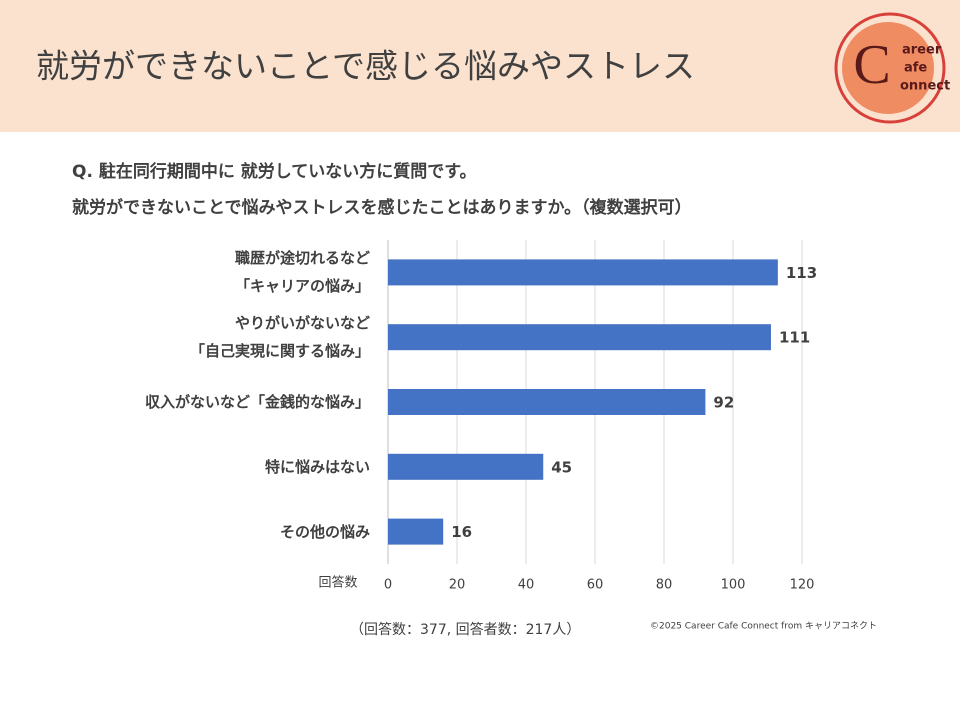 The height and width of the screenshot is (720, 960). Describe the element at coordinates (922, 50) in the screenshot. I see `logo-text: areer` at that location.